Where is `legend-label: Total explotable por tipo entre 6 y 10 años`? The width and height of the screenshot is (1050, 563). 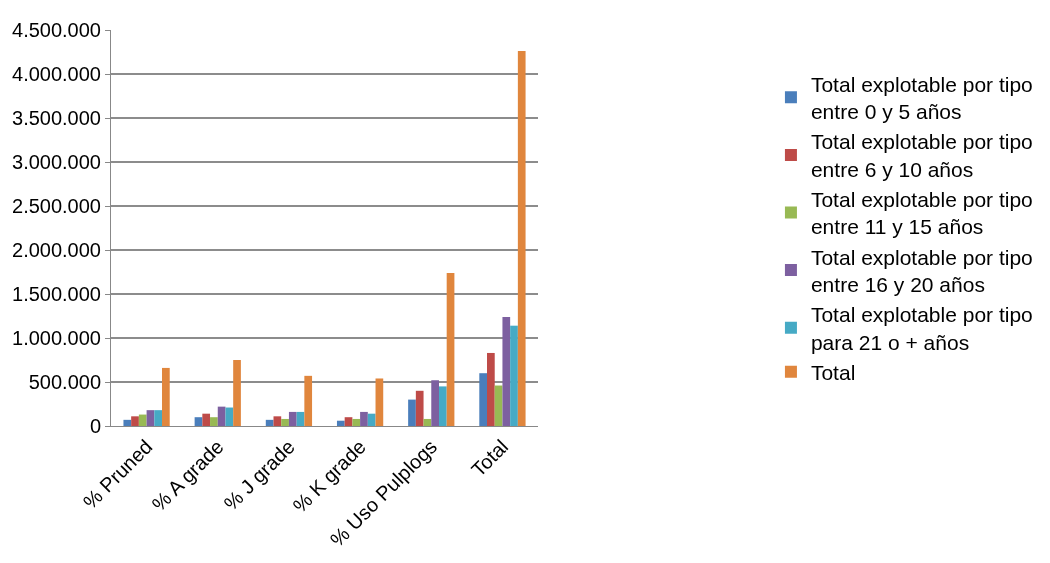 legend-label: Total explotable por tipo entre 6 y 10 años is located at coordinates (921, 155).